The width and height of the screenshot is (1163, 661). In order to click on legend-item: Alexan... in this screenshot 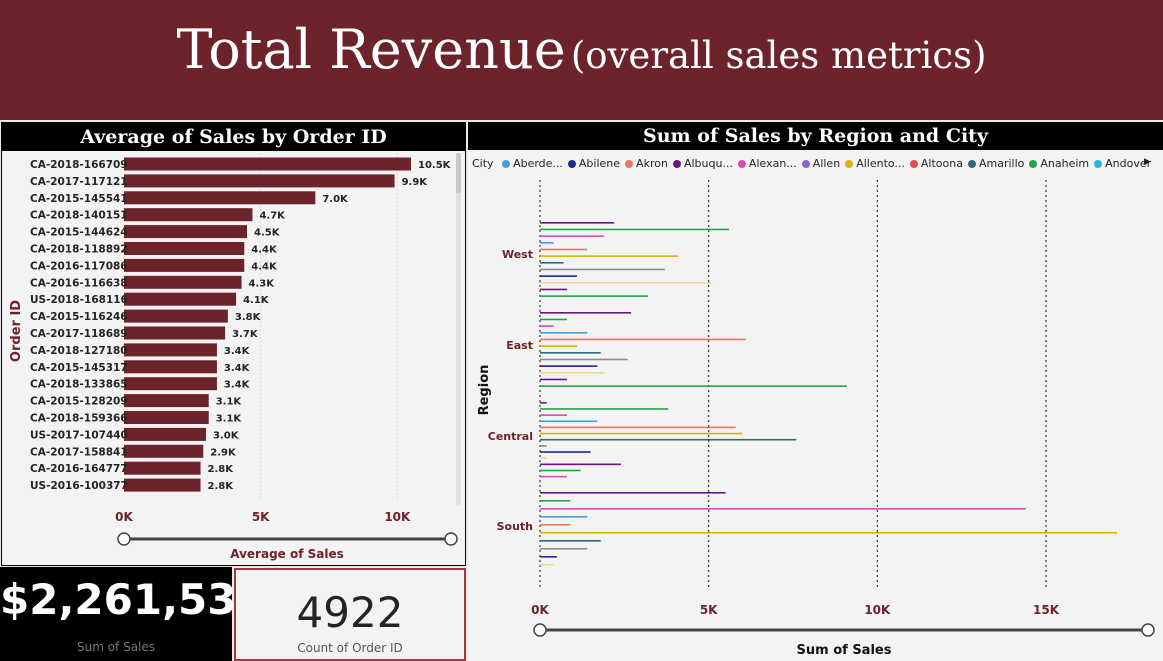, I will do `click(767, 163)`.